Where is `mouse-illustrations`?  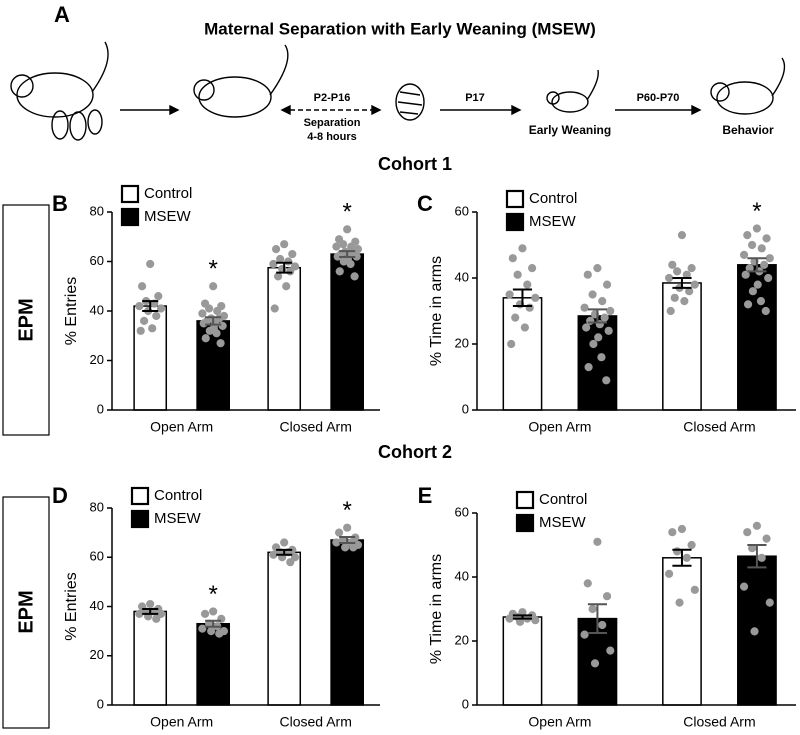
mouse-illustrations is located at coordinates (398, 91).